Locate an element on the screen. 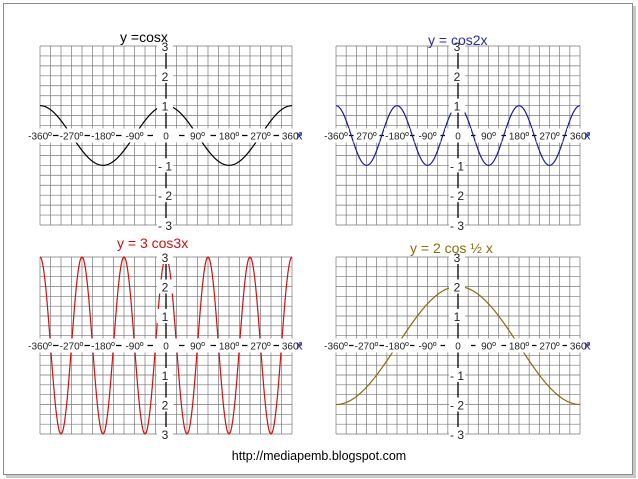 This screenshot has width=638, height=479. chart-title: y = cos2x is located at coordinates (458, 40).